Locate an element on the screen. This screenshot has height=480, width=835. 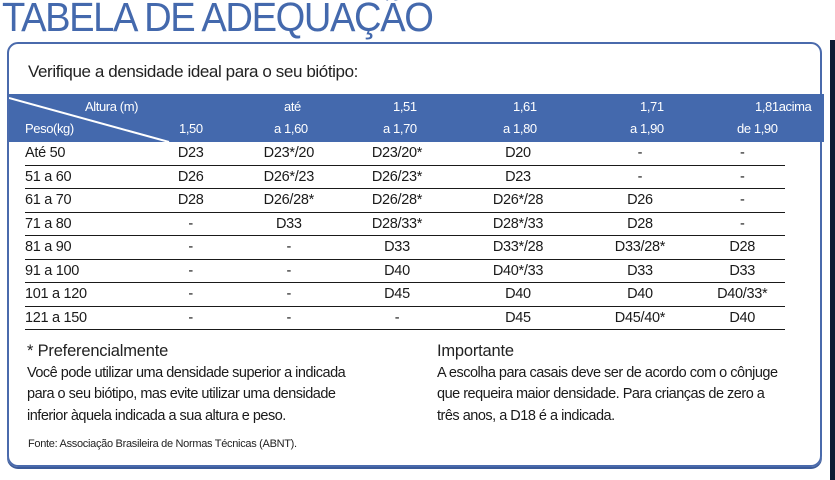
page-title: TABELA DE ADEQUAÇÃO is located at coordinates (218, 20).